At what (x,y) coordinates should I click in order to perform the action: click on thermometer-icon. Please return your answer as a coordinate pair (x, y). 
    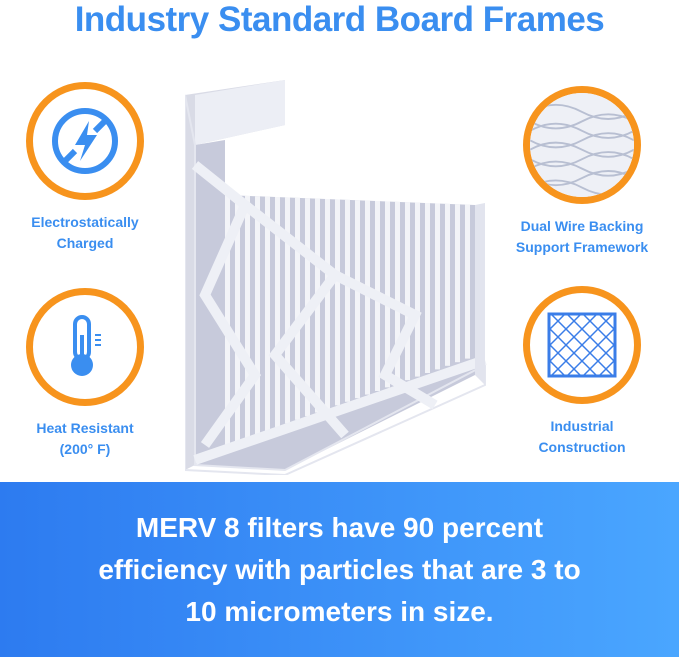
    Looking at the image, I should click on (86, 345).